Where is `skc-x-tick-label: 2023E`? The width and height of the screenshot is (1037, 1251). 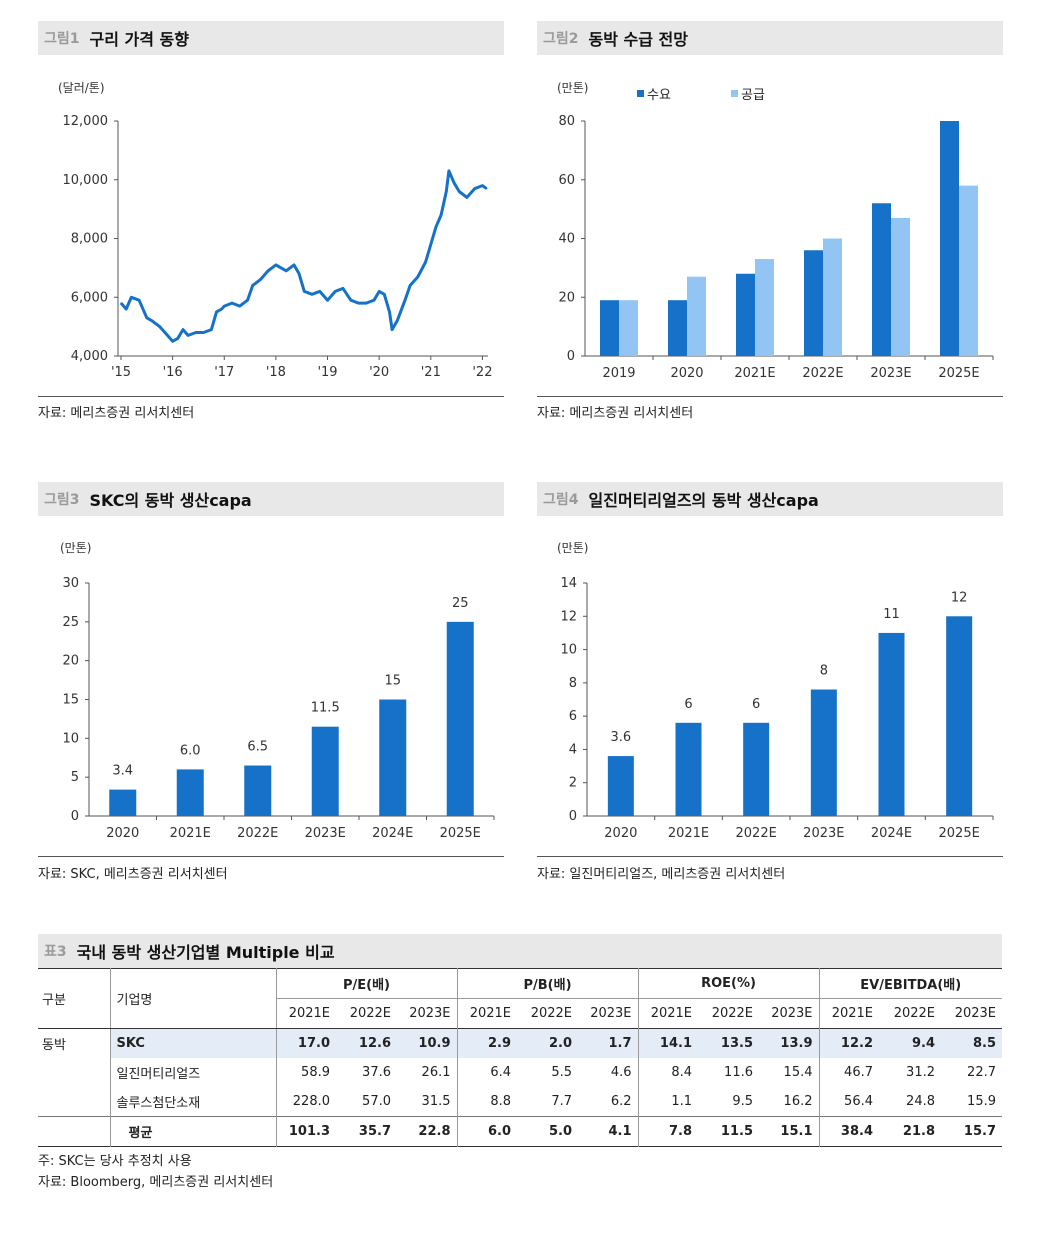
skc-x-tick-label: 2023E is located at coordinates (325, 833).